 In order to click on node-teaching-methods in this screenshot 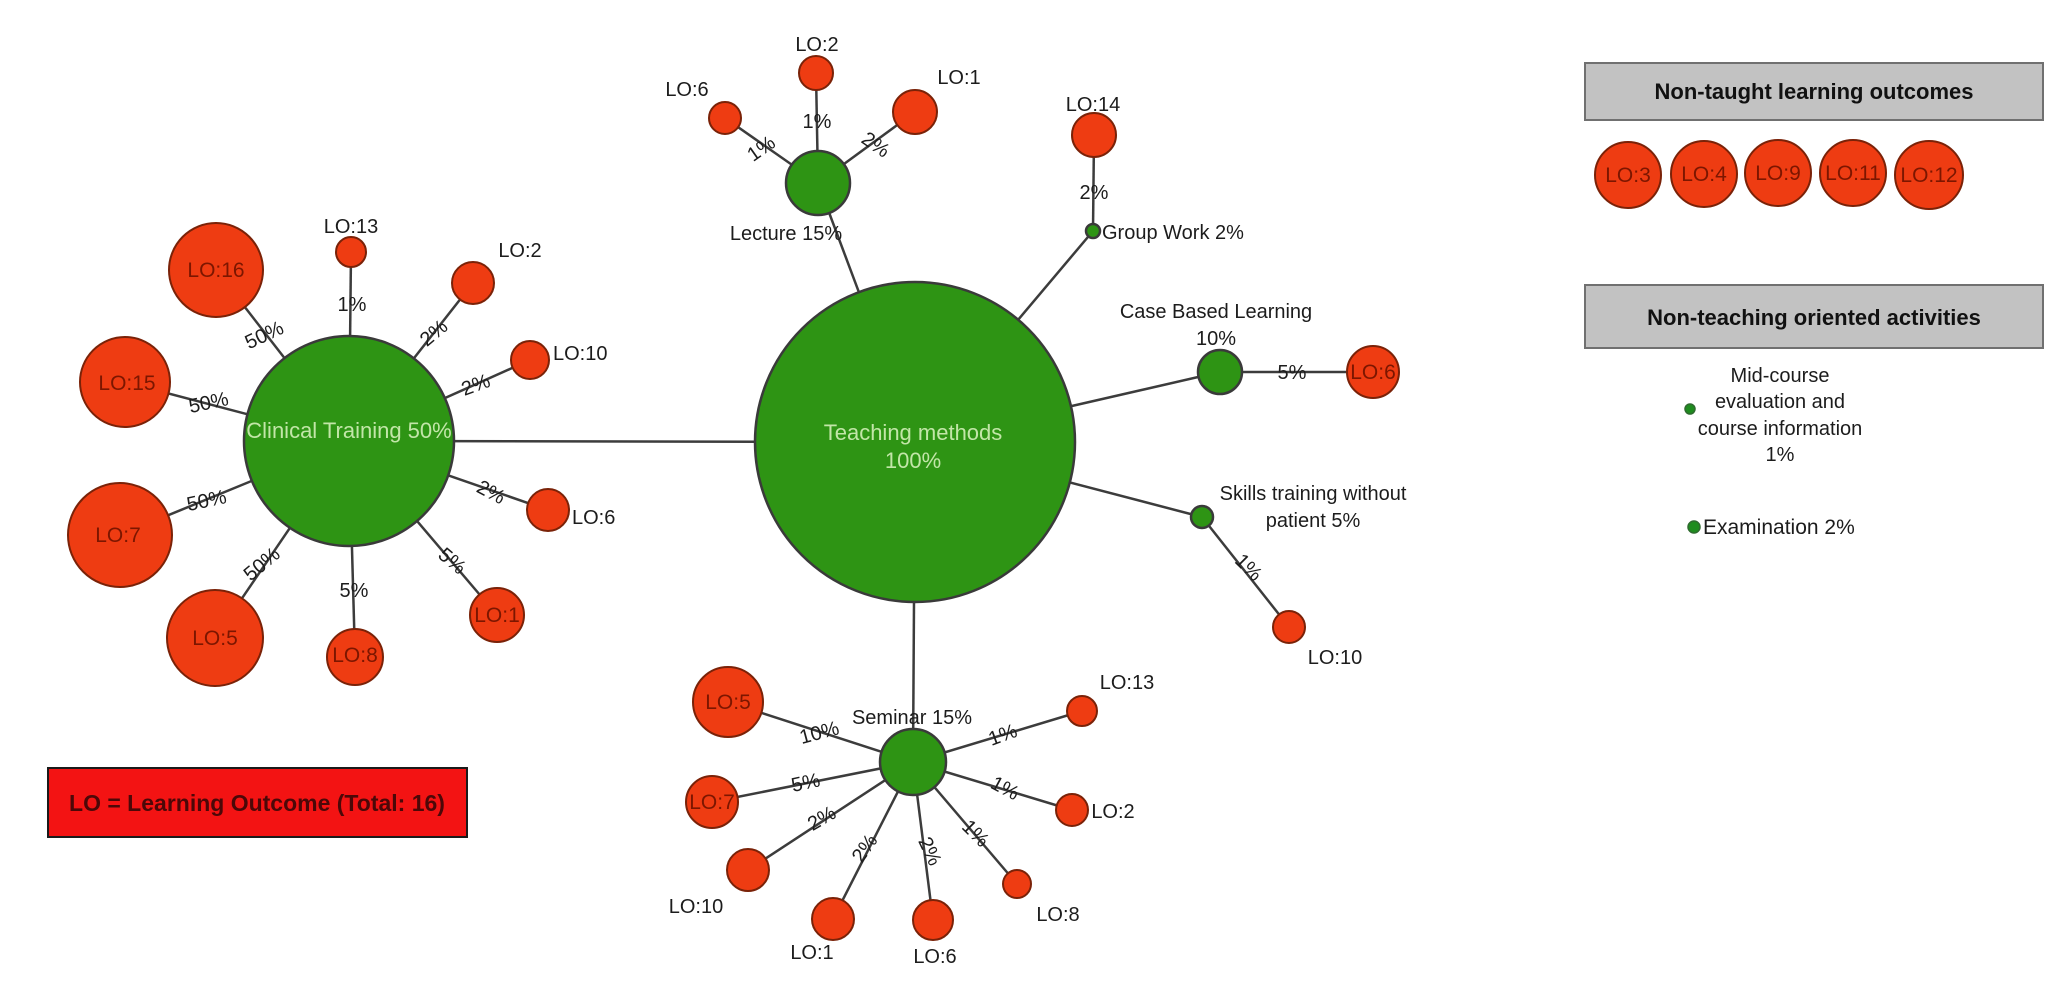, I will do `click(915, 442)`.